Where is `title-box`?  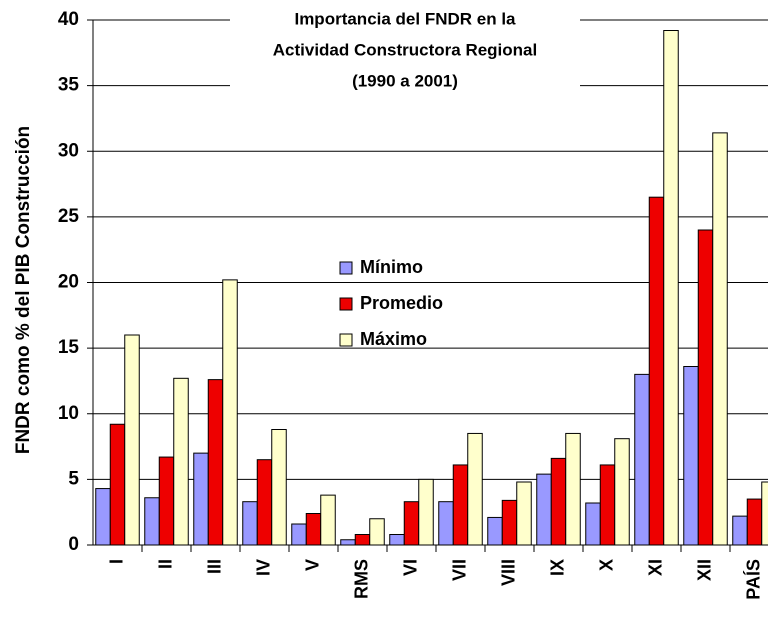 title-box is located at coordinates (405, 53).